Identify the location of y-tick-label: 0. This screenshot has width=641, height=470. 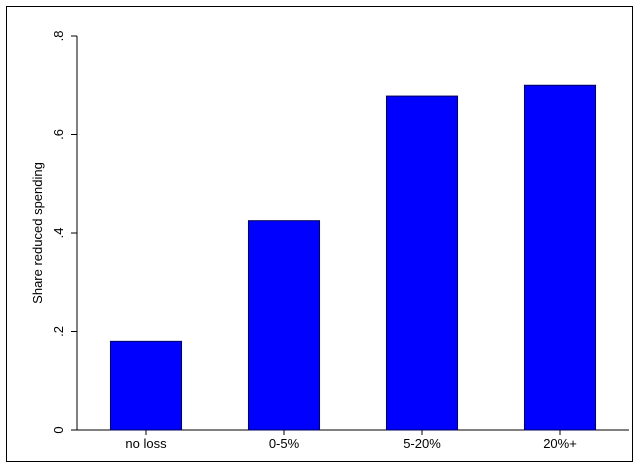
(58, 429).